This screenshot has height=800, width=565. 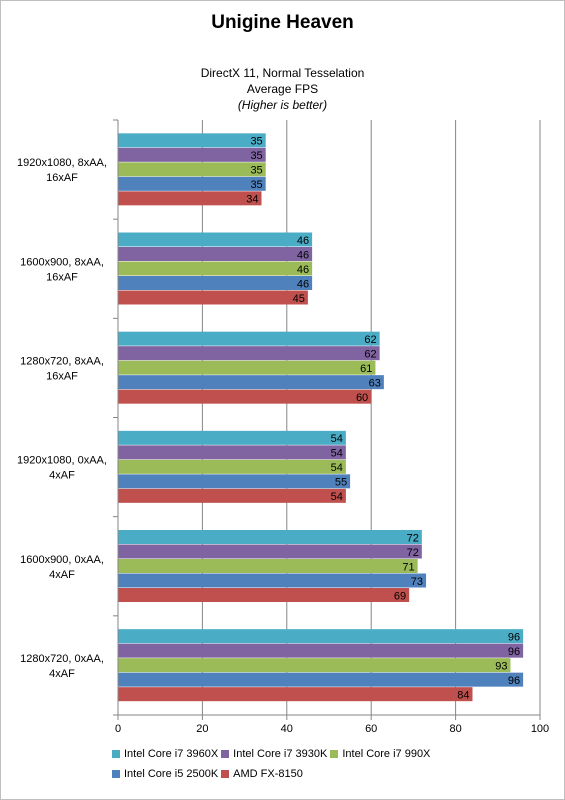 I want to click on data-label-2-4: 60, so click(x=362, y=398).